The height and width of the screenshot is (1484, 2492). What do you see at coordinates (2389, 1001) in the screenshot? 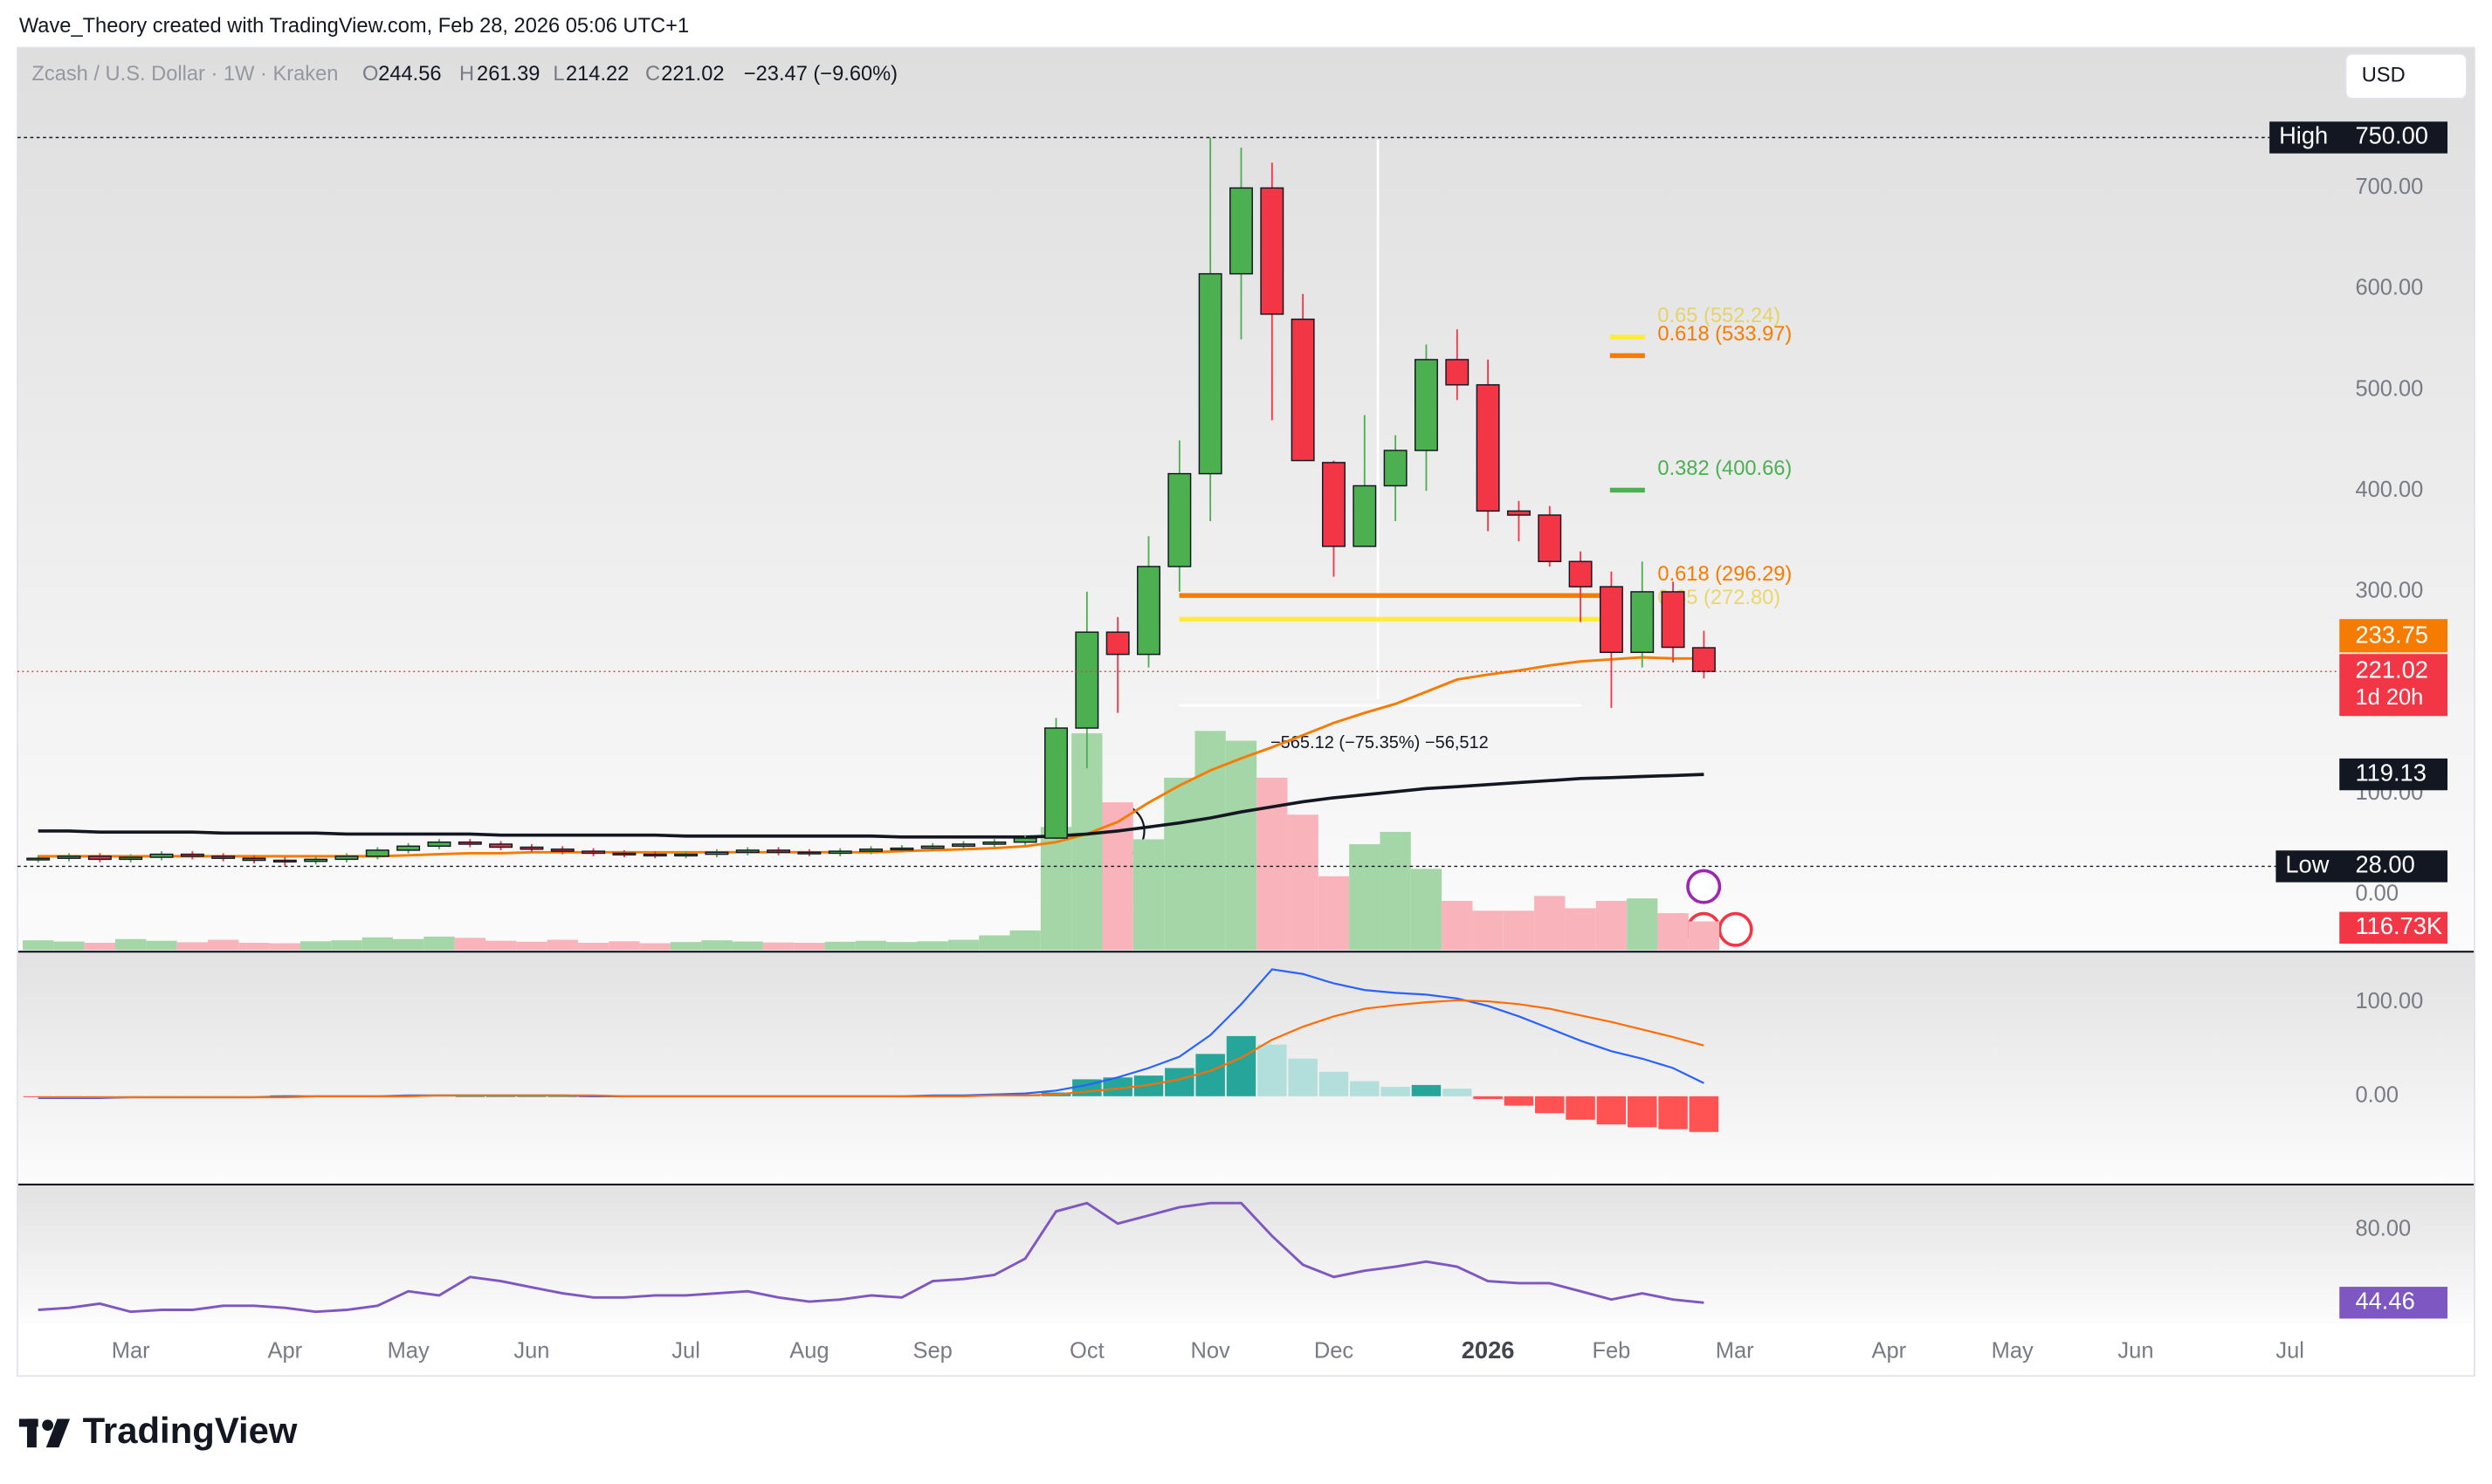
I see `macd-tick-label: 100.00` at bounding box center [2389, 1001].